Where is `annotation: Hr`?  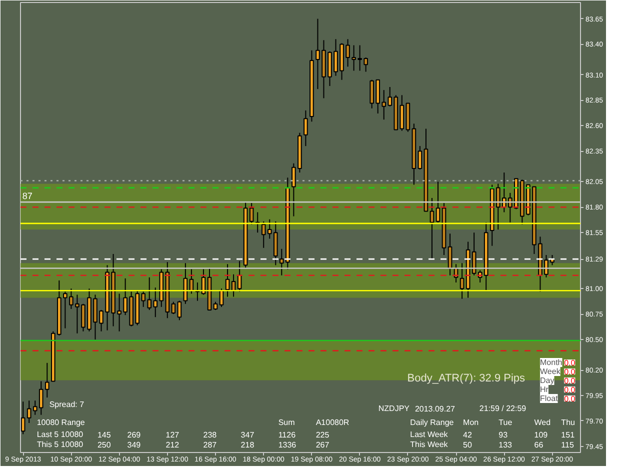
annotation: Hr is located at coordinates (544, 389).